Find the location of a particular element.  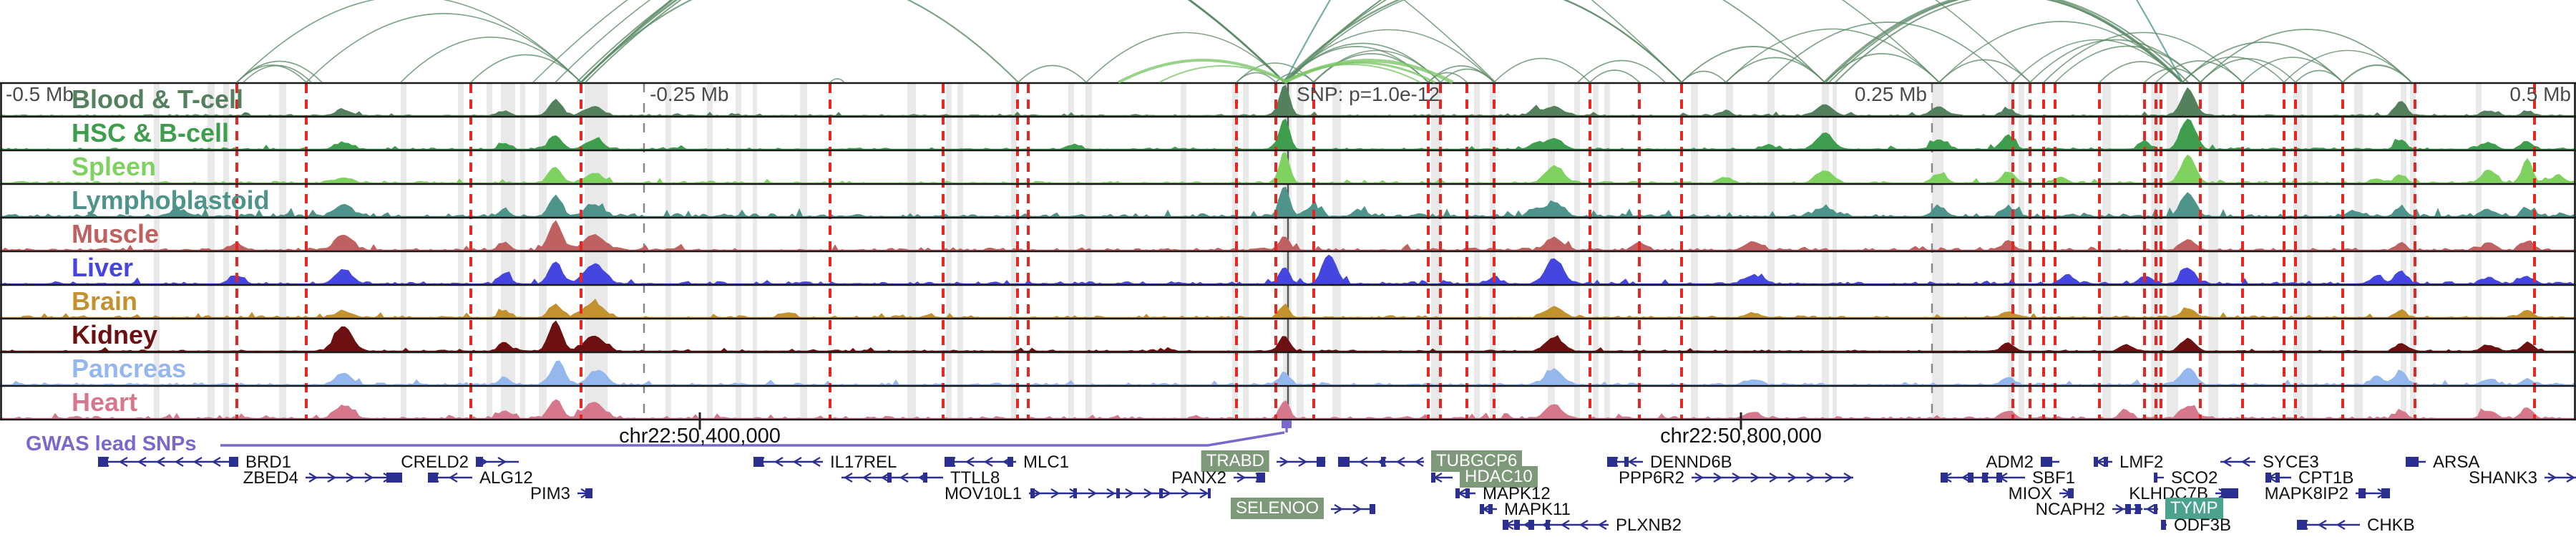

gene-alg12 is located at coordinates (450, 478).